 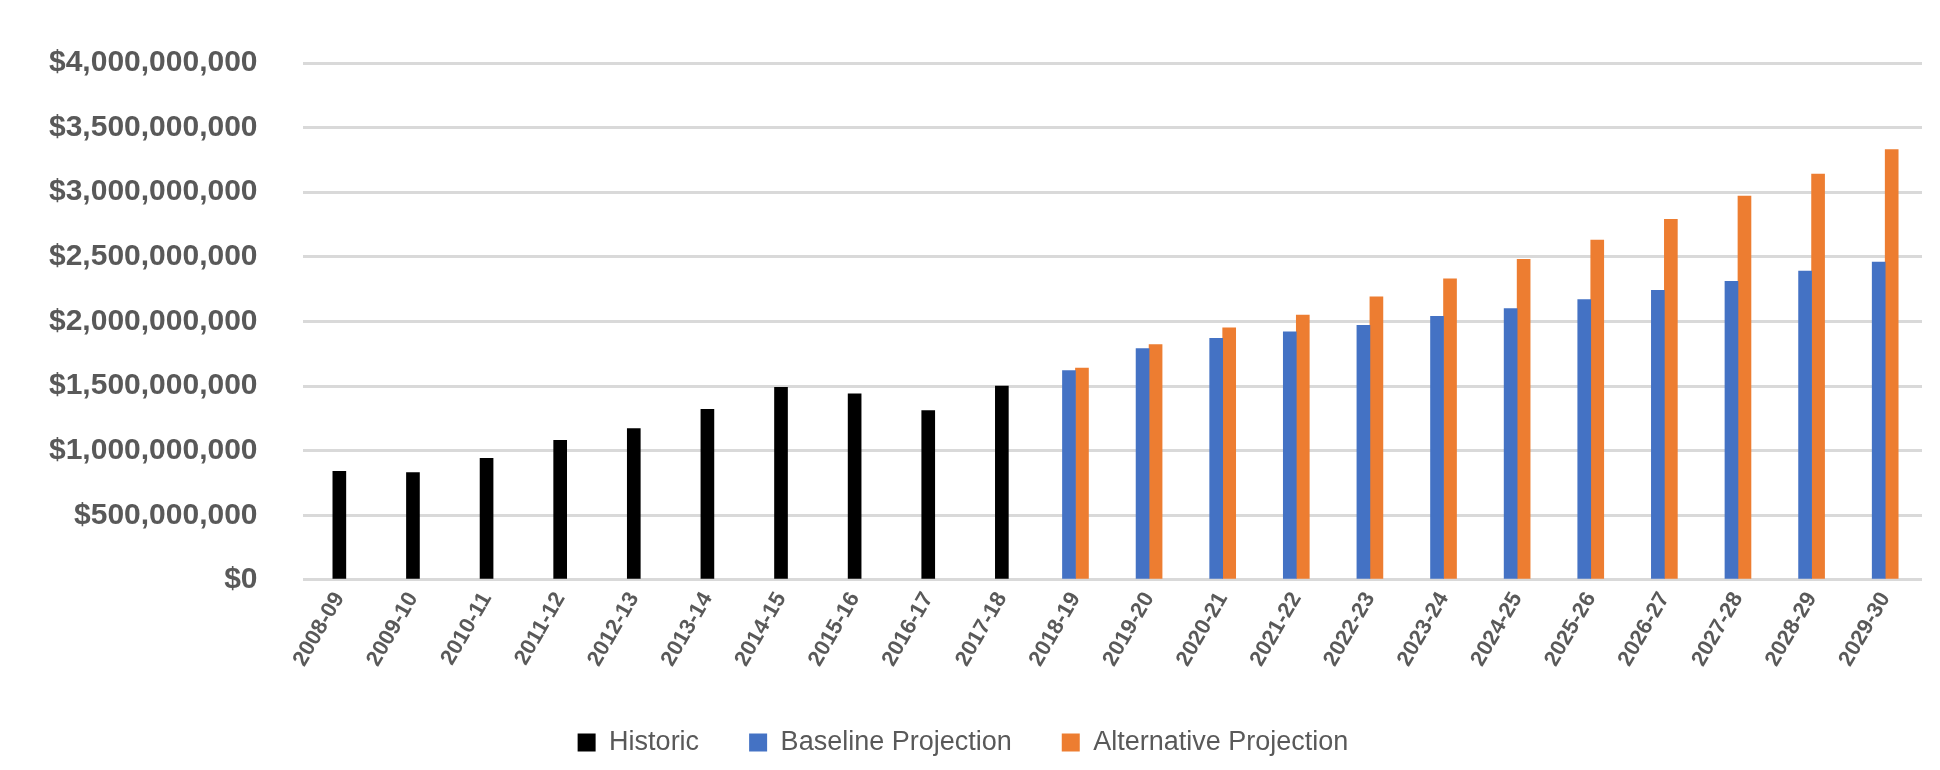 What do you see at coordinates (153, 448) in the screenshot?
I see `y-tick-label: $1,000,000,000` at bounding box center [153, 448].